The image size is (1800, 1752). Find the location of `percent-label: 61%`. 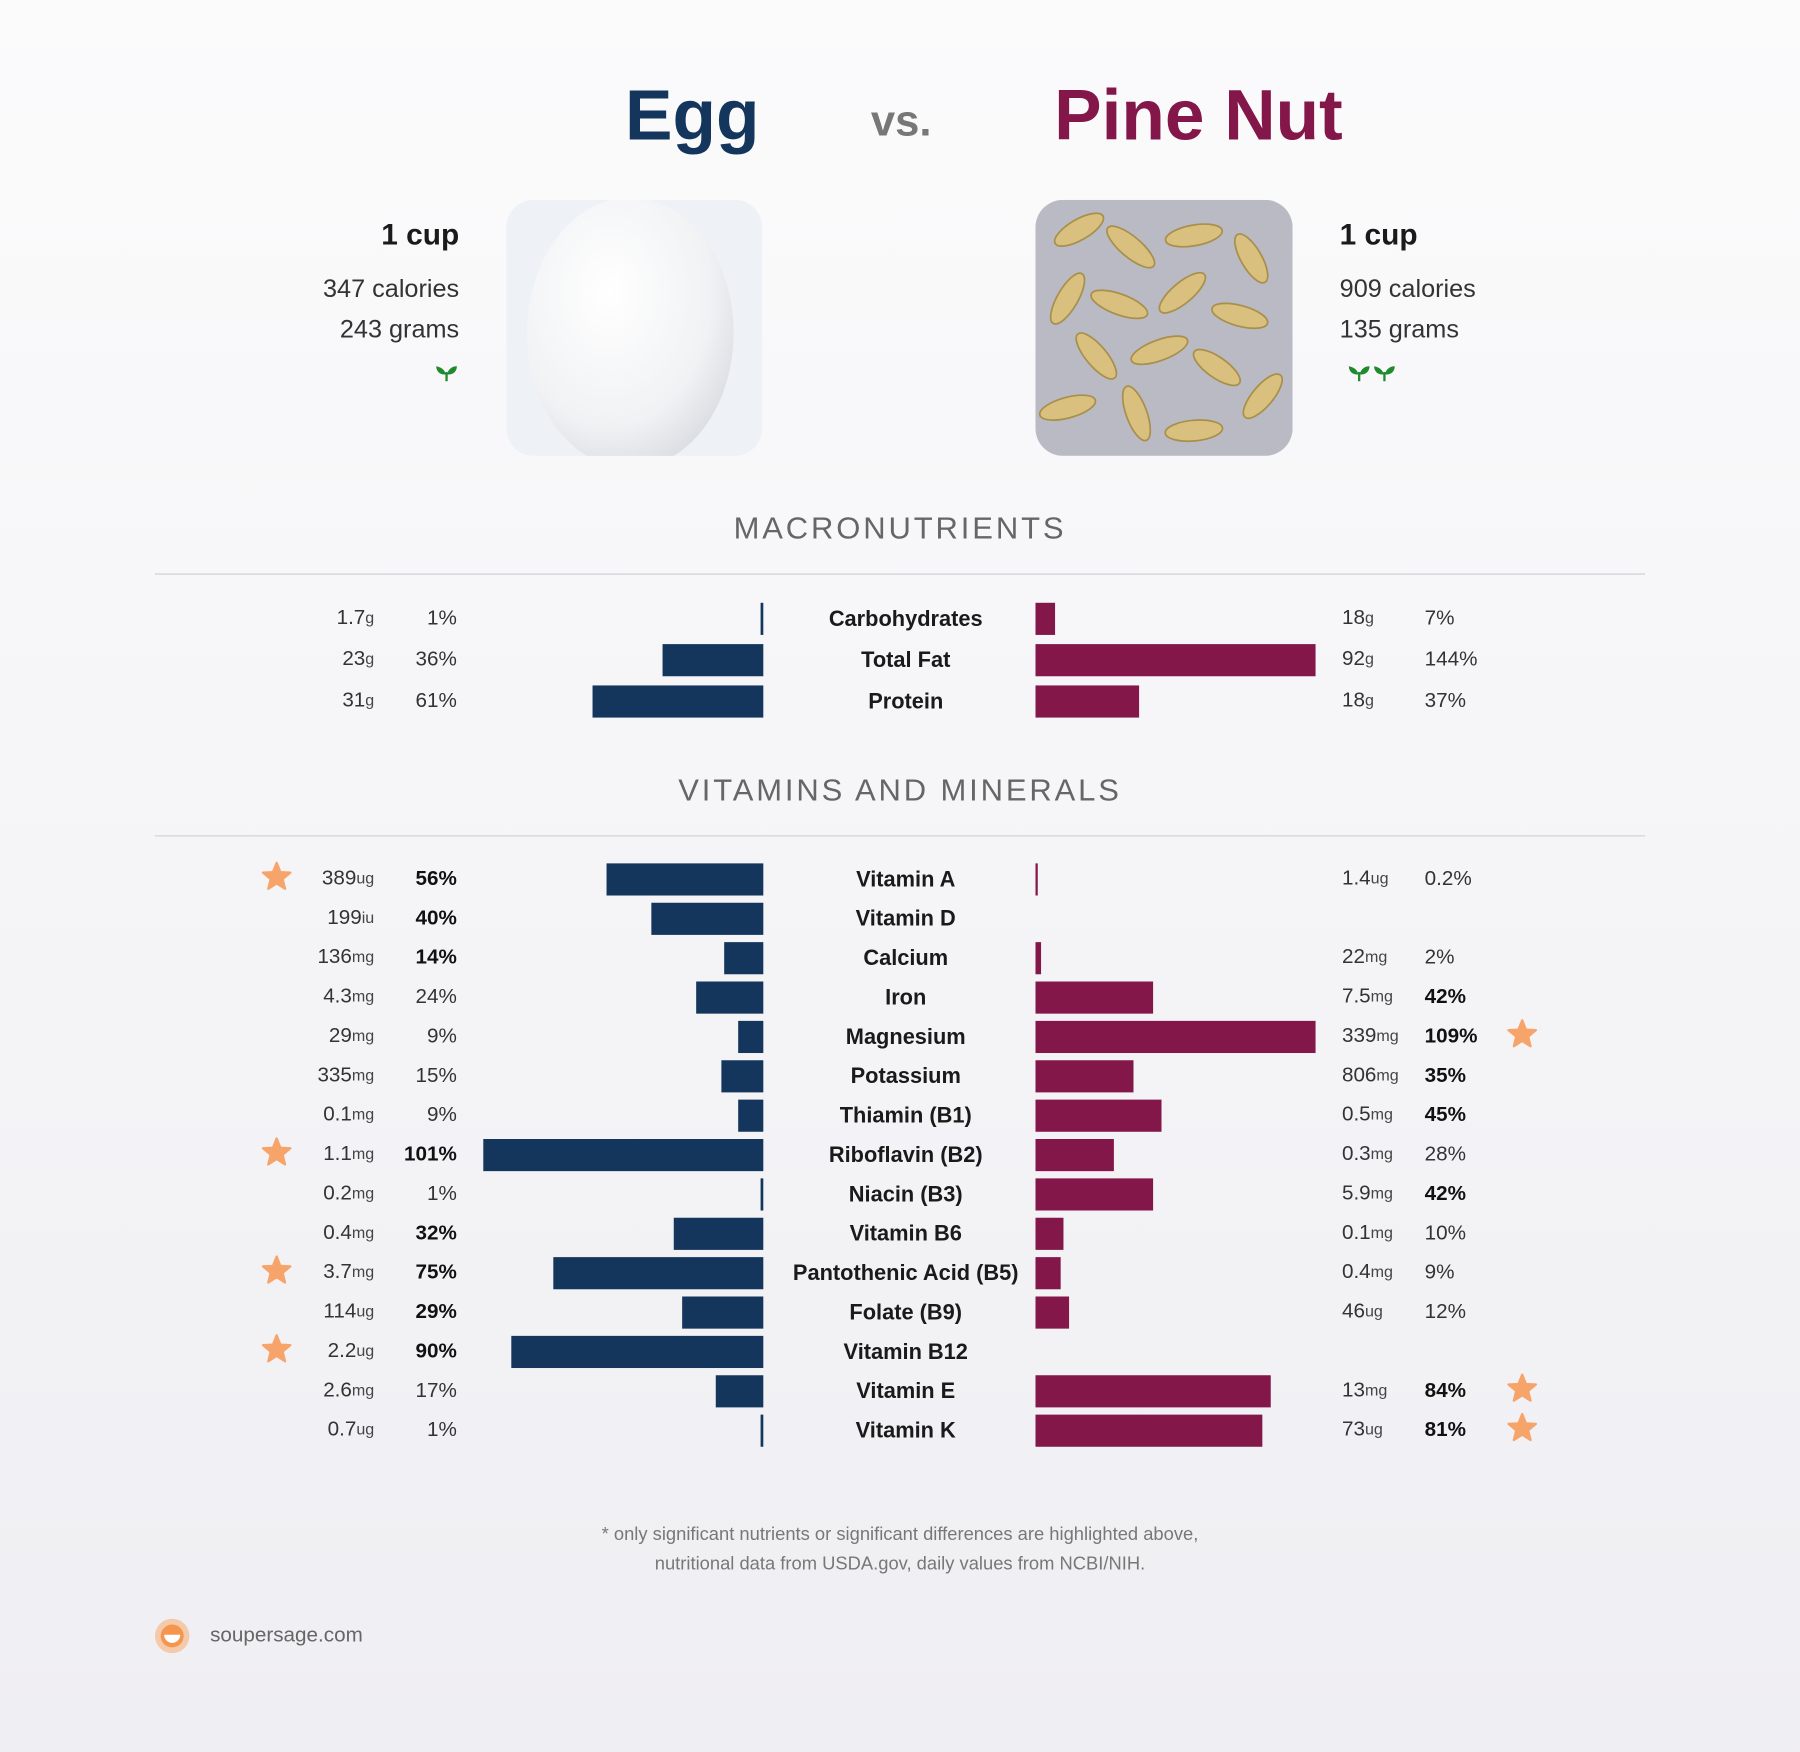

percent-label: 61% is located at coordinates (436, 700).